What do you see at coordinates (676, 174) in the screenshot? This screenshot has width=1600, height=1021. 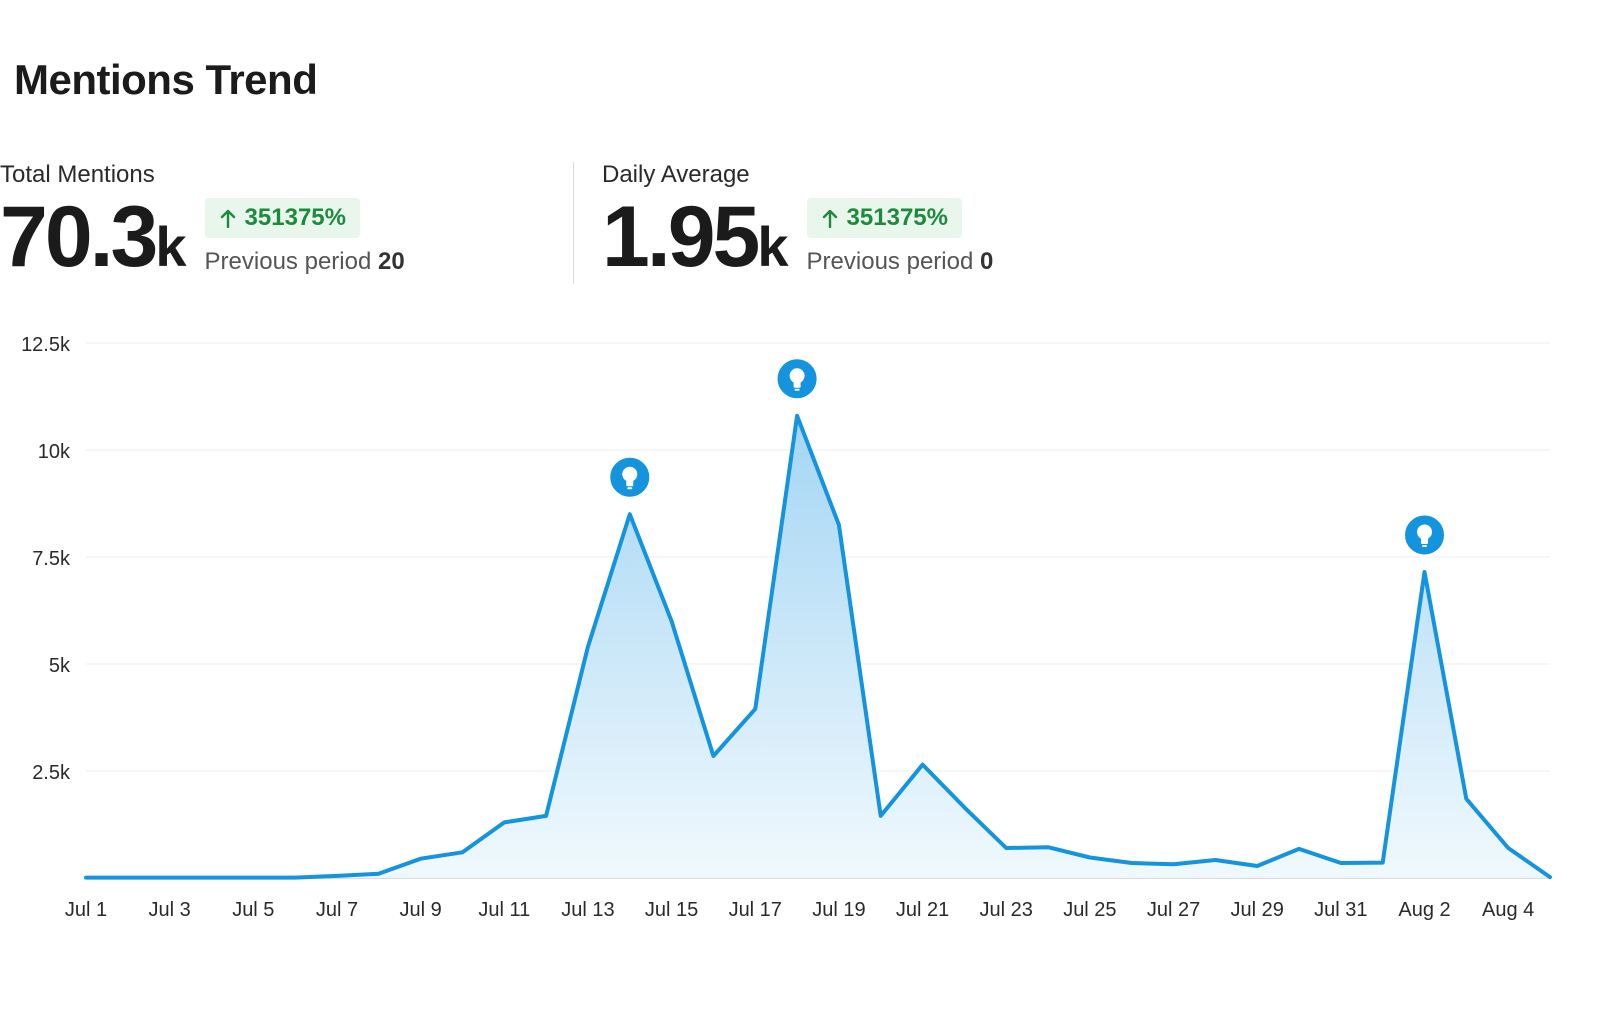 I see `daily-average-label: Daily Average` at bounding box center [676, 174].